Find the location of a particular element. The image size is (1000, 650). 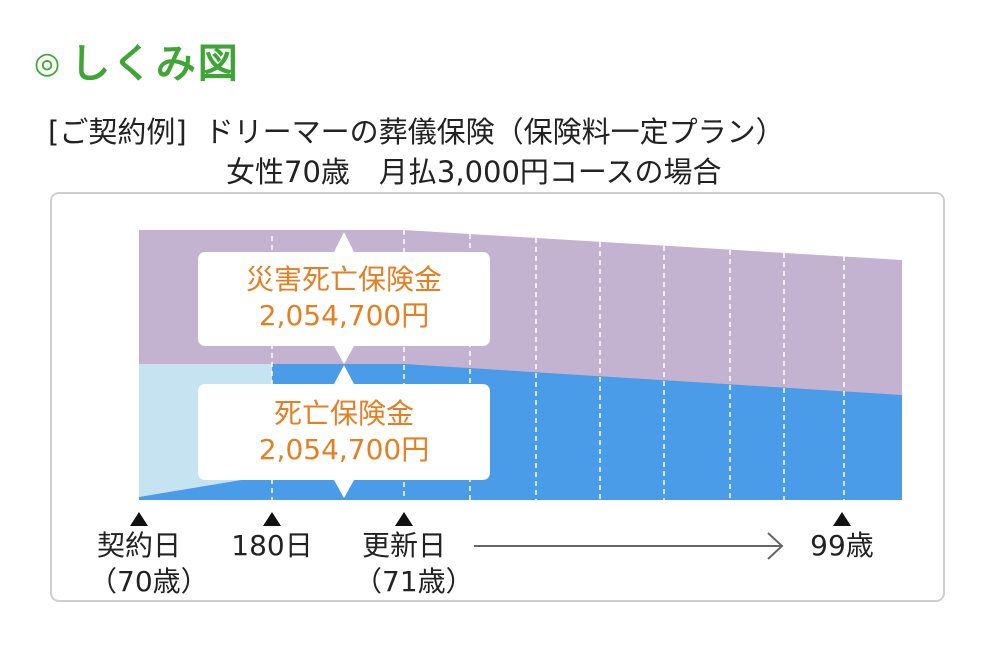

renewal-age-text: （71歳） is located at coordinates (414, 581).